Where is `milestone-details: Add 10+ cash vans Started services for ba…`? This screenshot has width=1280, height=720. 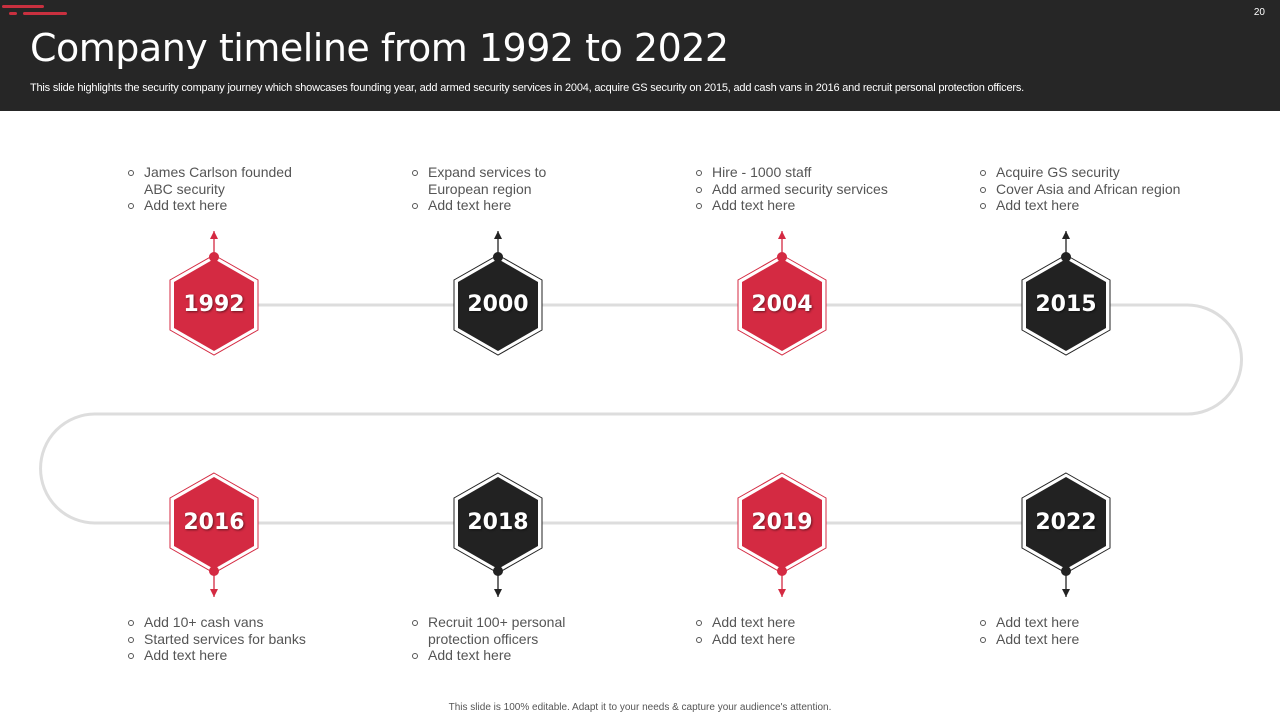 milestone-details: Add 10+ cash vans Started services for ba… is located at coordinates (226, 639).